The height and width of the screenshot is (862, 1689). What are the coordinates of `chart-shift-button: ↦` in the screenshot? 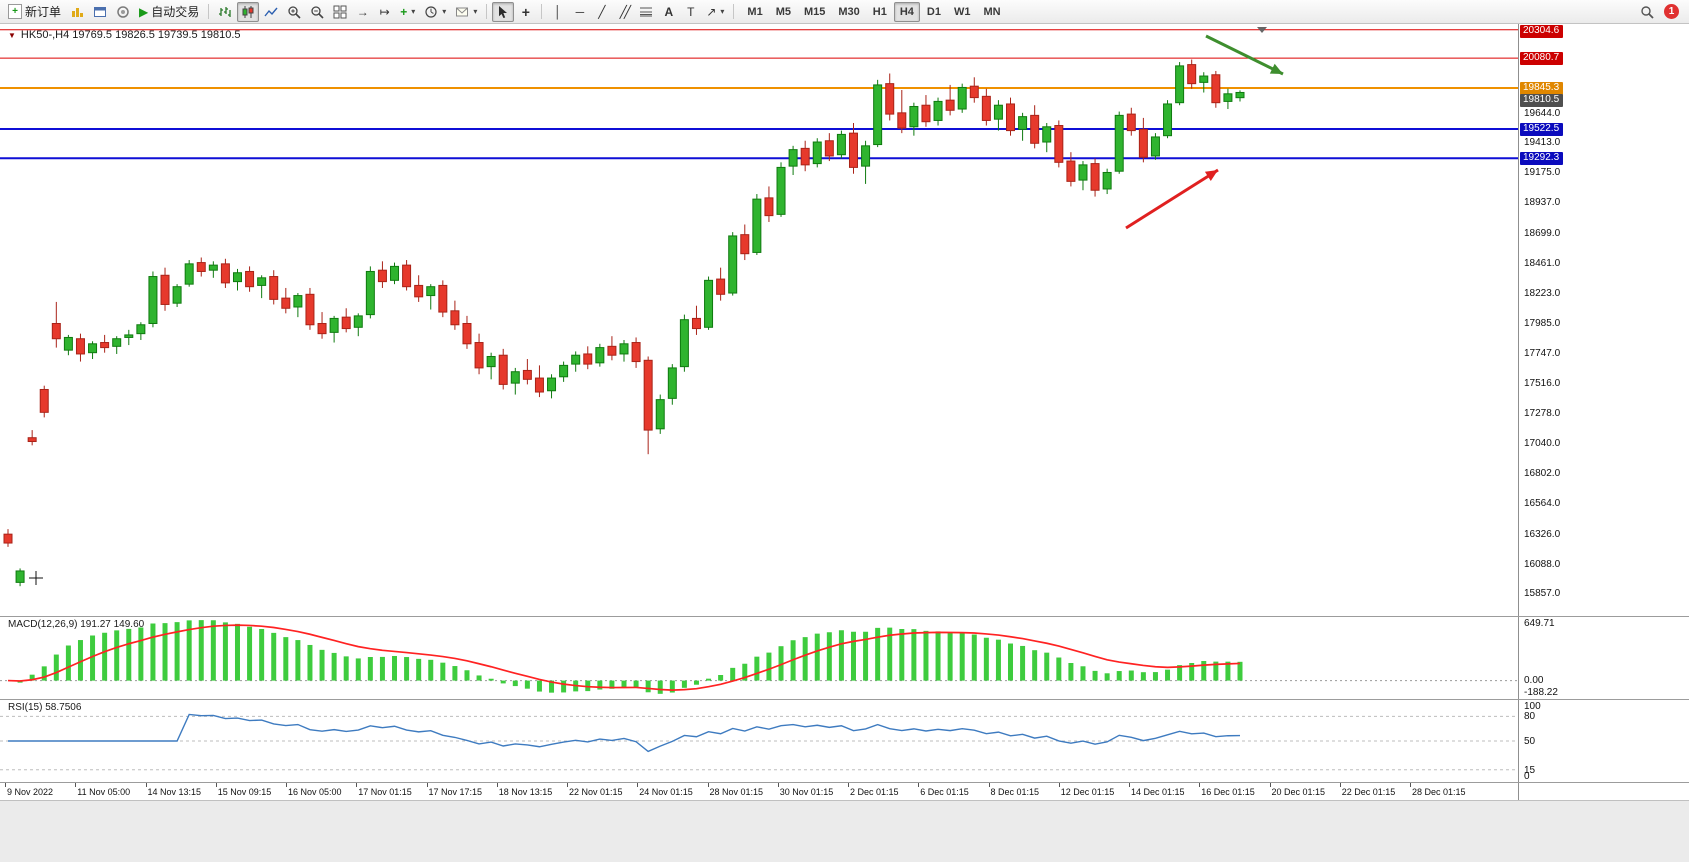 It's located at (384, 12).